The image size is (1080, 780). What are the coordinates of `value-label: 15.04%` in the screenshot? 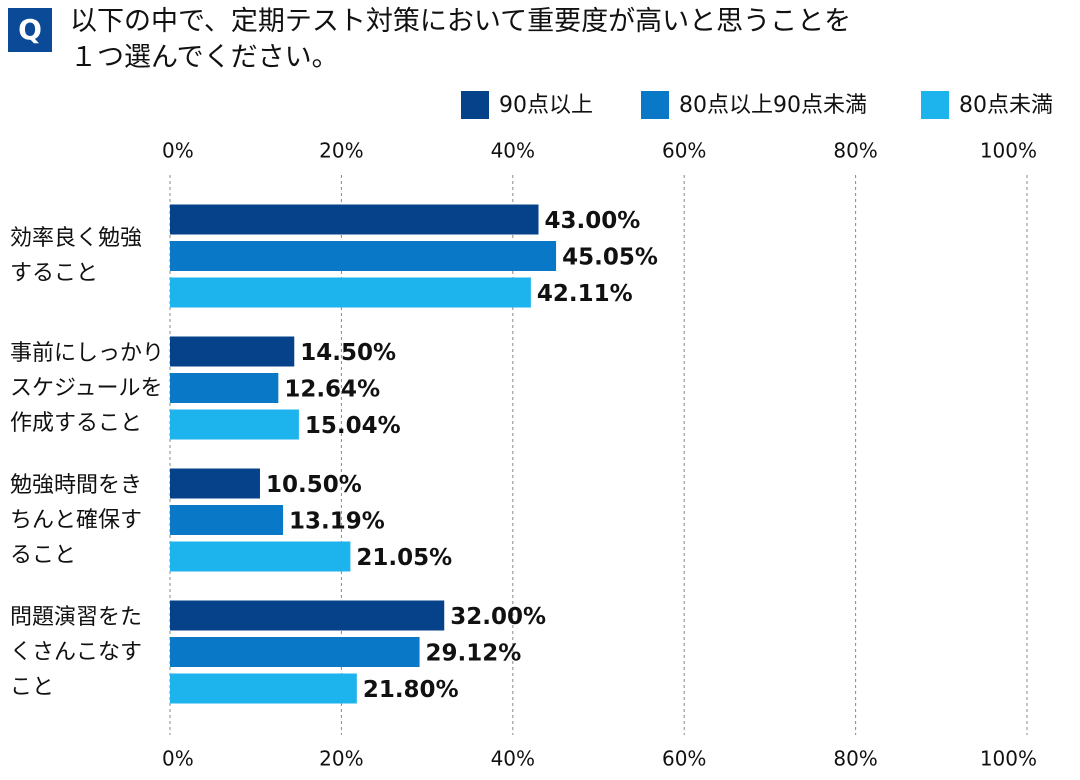 It's located at (353, 426).